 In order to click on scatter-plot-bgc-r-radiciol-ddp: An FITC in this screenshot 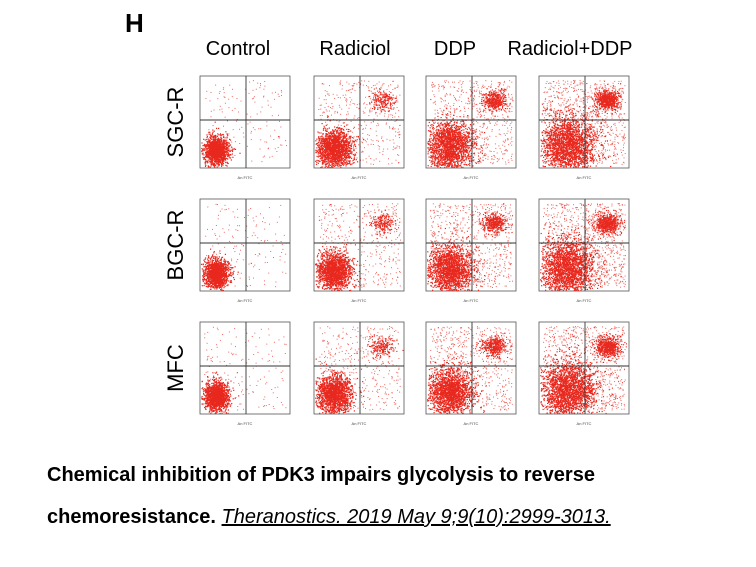, I will do `click(584, 249)`.